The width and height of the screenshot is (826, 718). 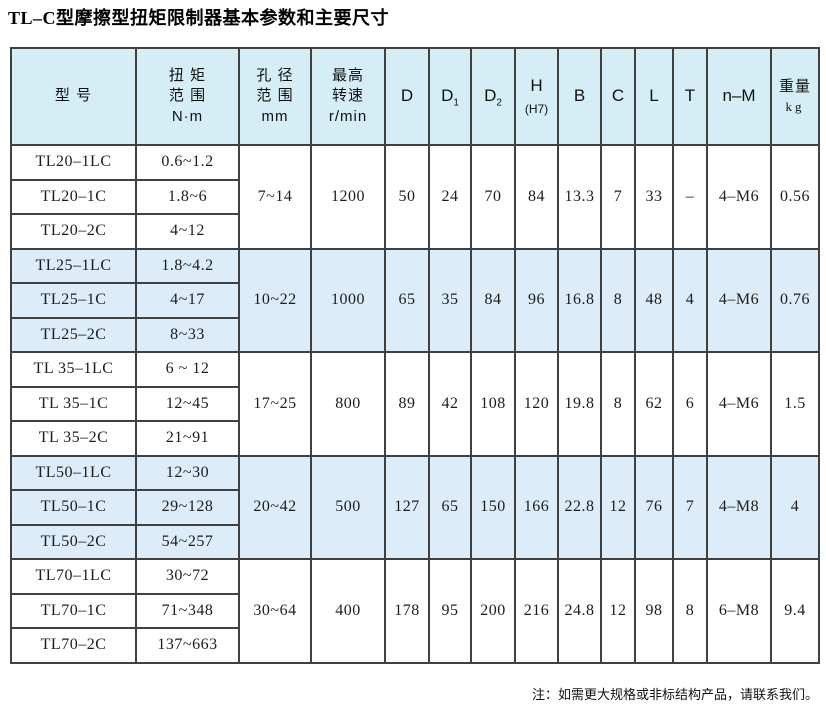 What do you see at coordinates (73, 96) in the screenshot?
I see `header-model: 型 号` at bounding box center [73, 96].